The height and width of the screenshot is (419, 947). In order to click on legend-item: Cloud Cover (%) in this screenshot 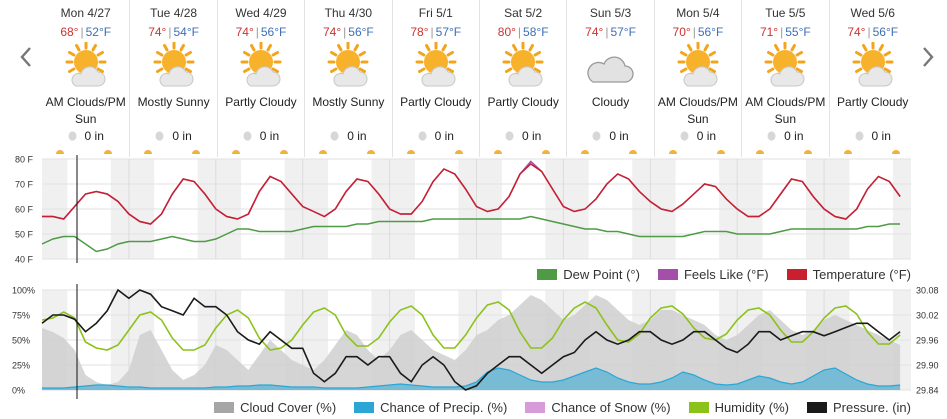, I will do `click(275, 407)`.